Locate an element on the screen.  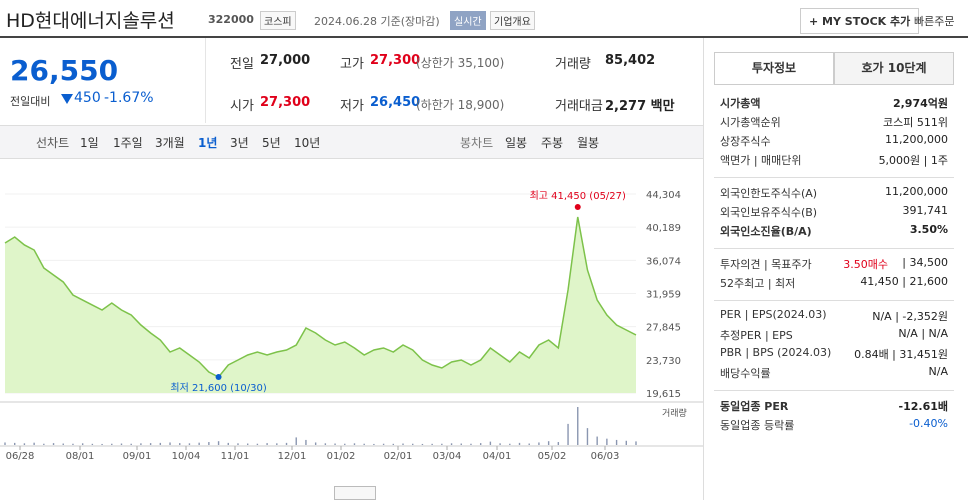
x-tick-label: 11/01 is located at coordinates (235, 456).